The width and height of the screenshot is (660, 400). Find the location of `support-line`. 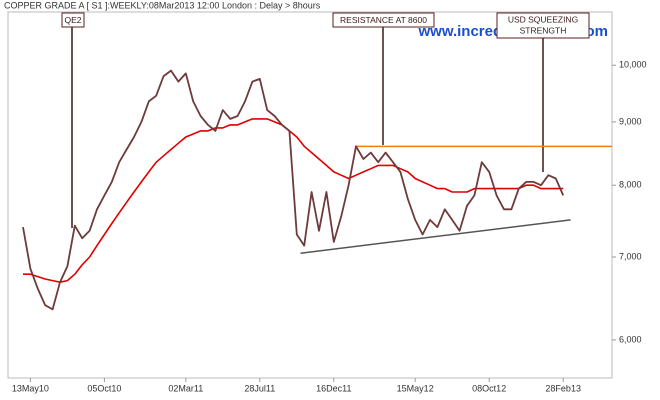

support-line is located at coordinates (435, 236).